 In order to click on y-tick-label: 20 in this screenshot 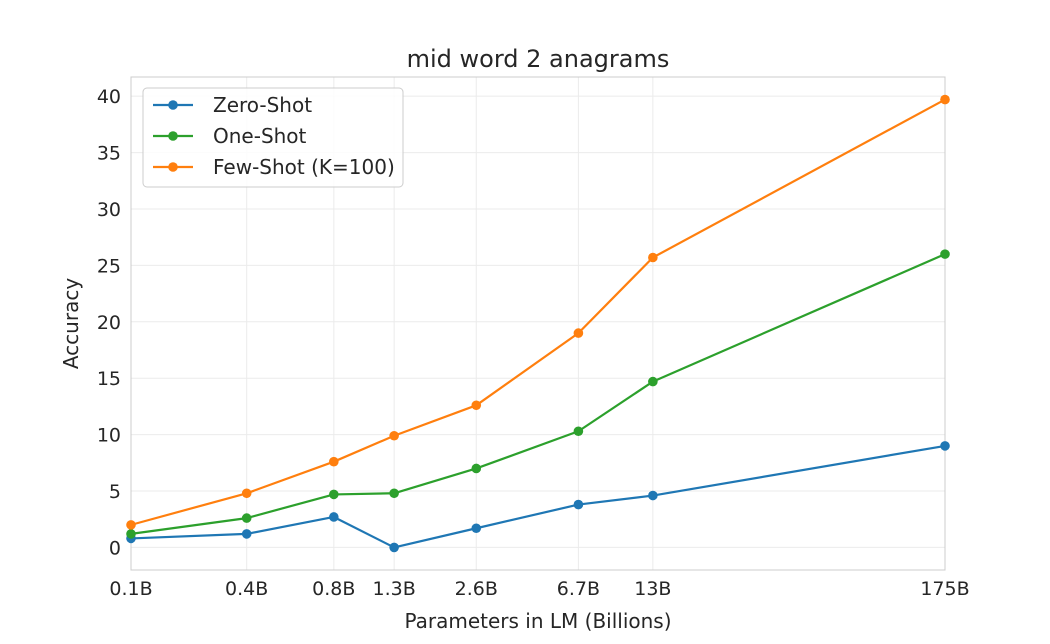, I will do `click(109, 323)`.